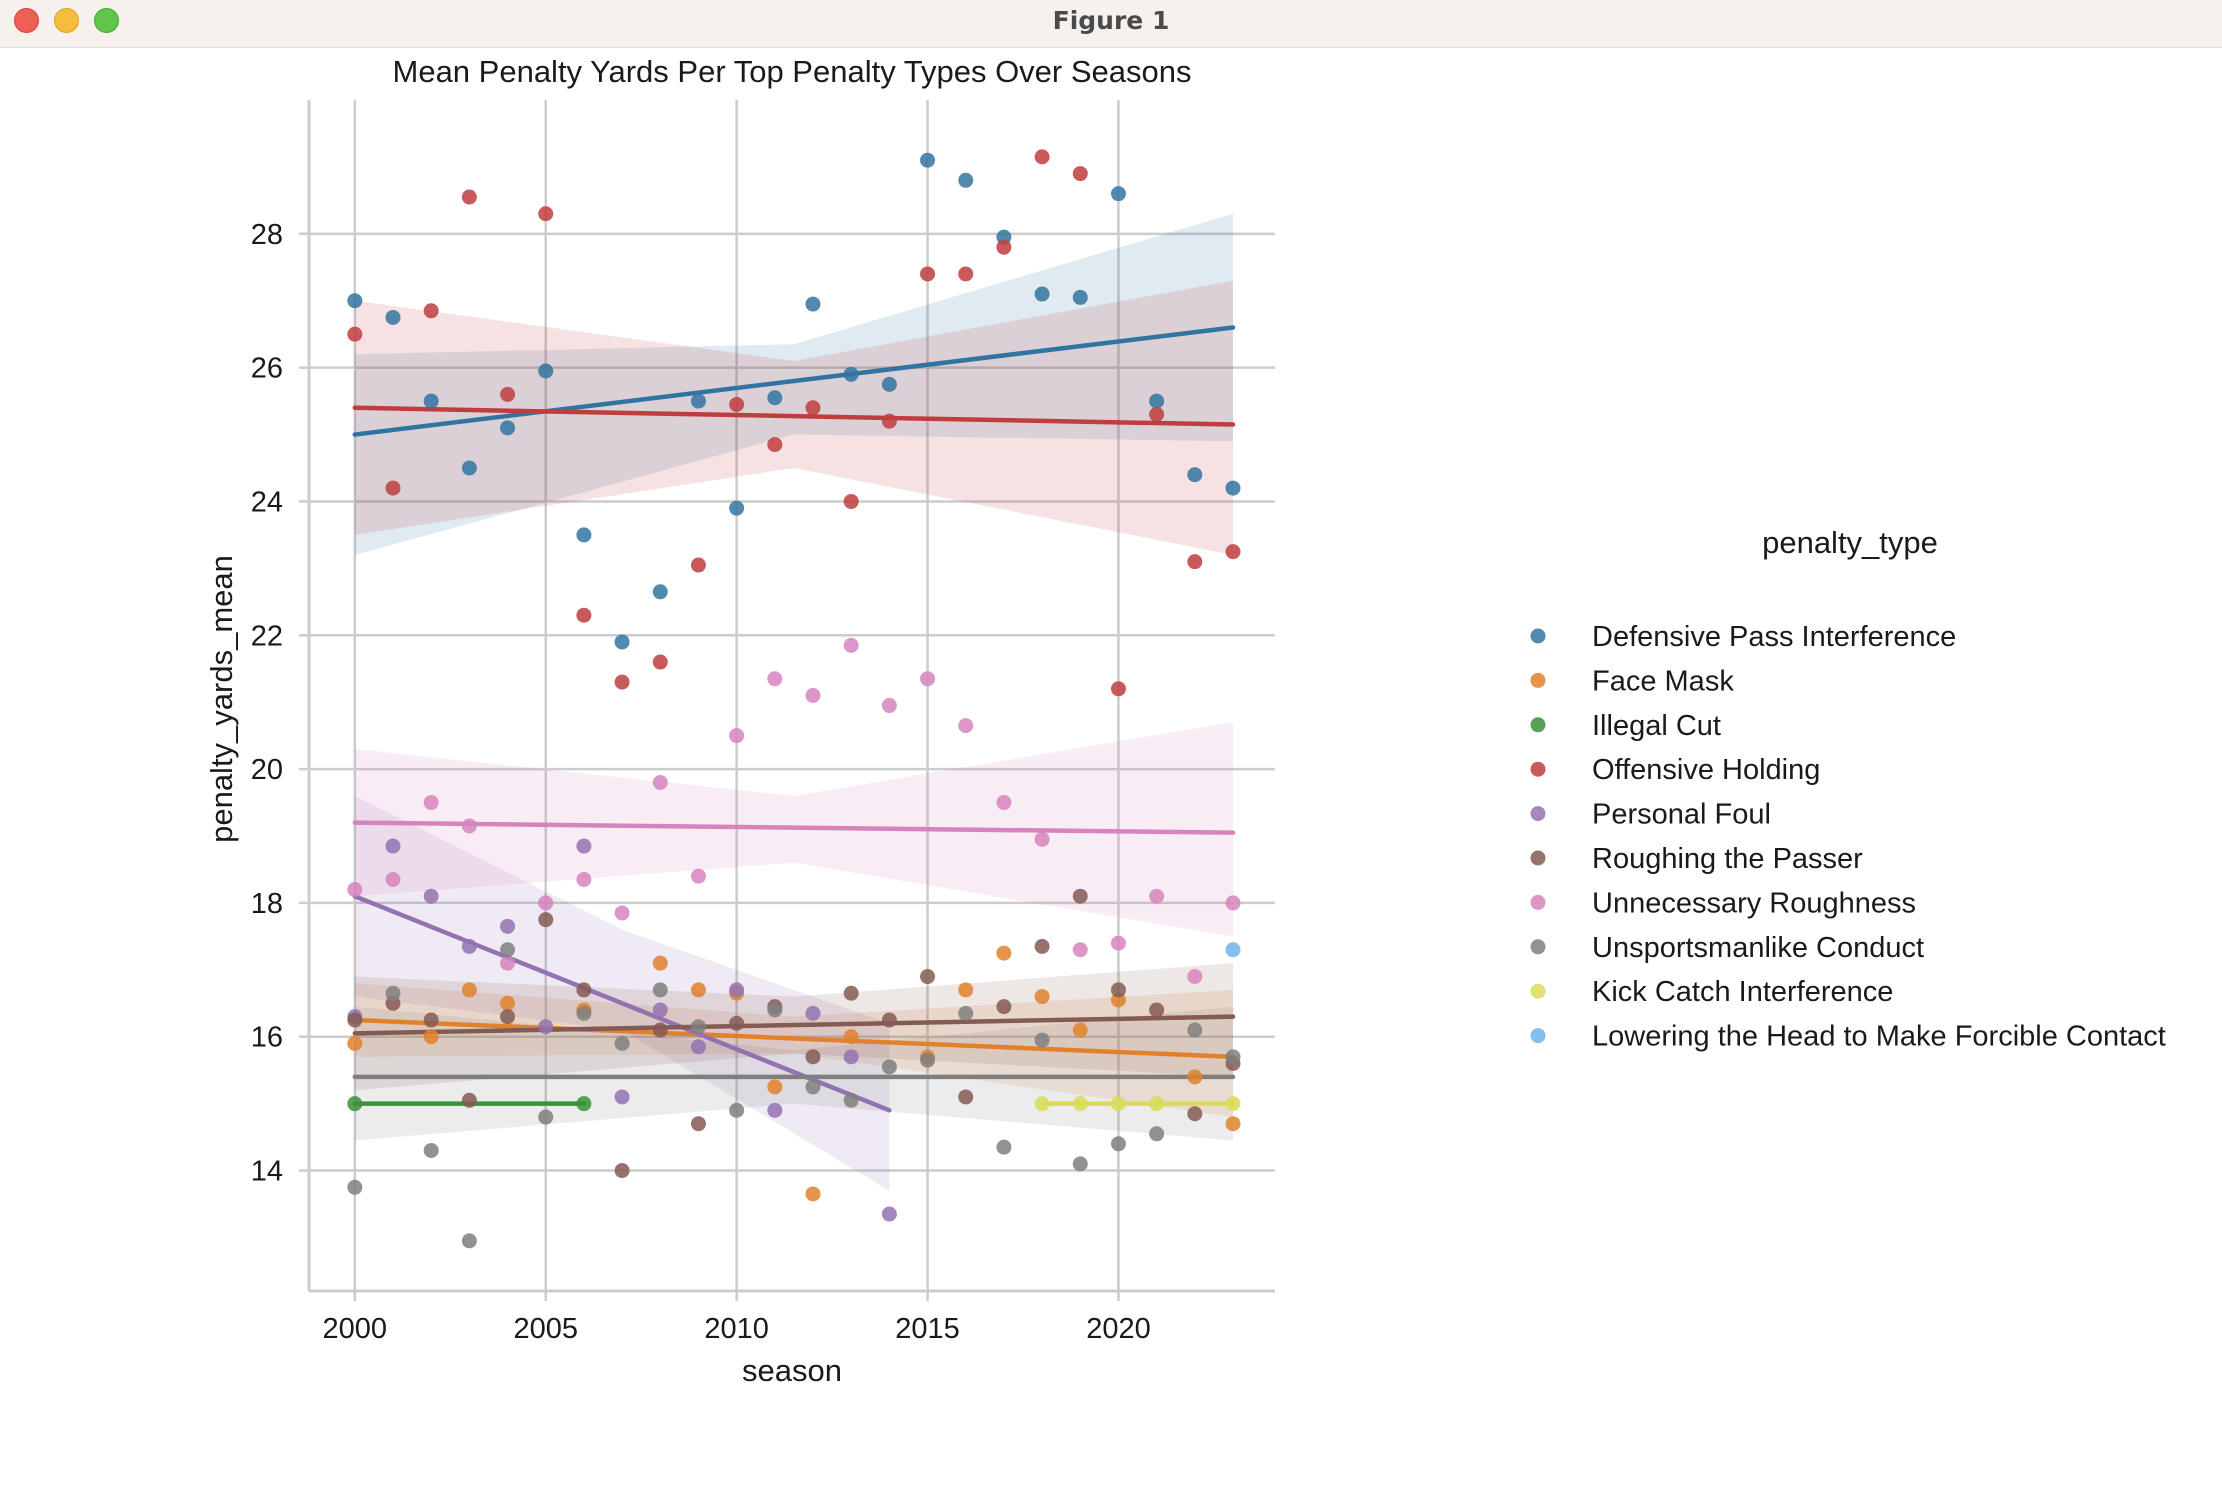 The image size is (2222, 1491). I want to click on legend-label: Offensive Holding, so click(1706, 770).